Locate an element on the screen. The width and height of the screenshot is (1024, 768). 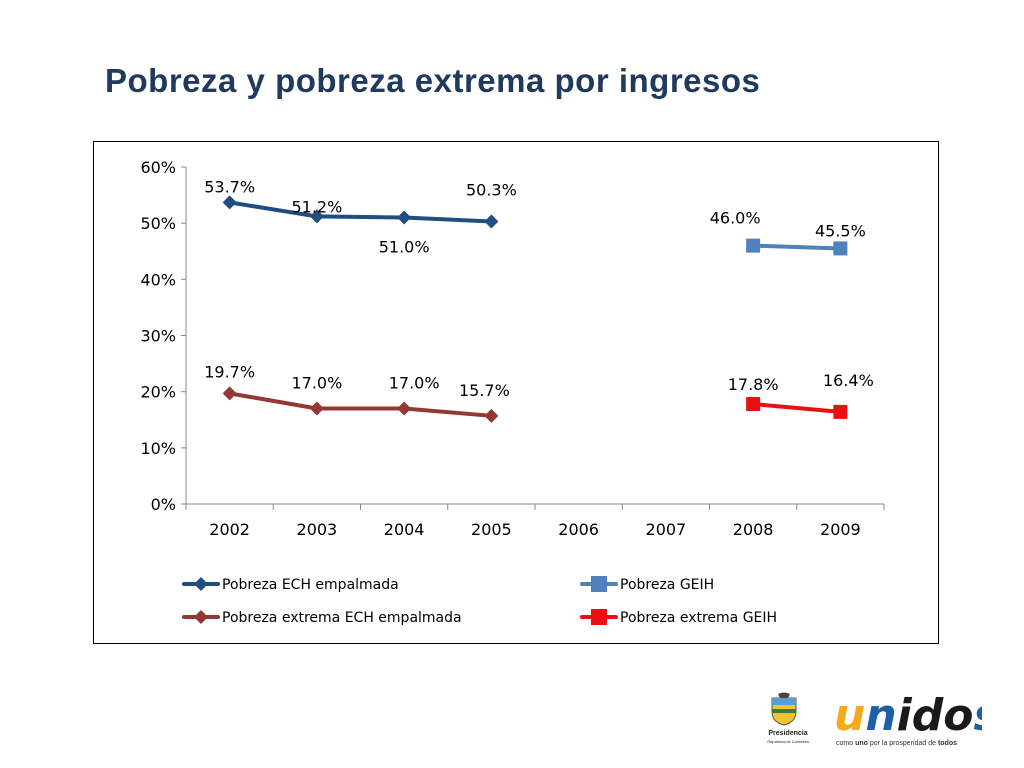
data-label: 46.0% is located at coordinates (735, 218).